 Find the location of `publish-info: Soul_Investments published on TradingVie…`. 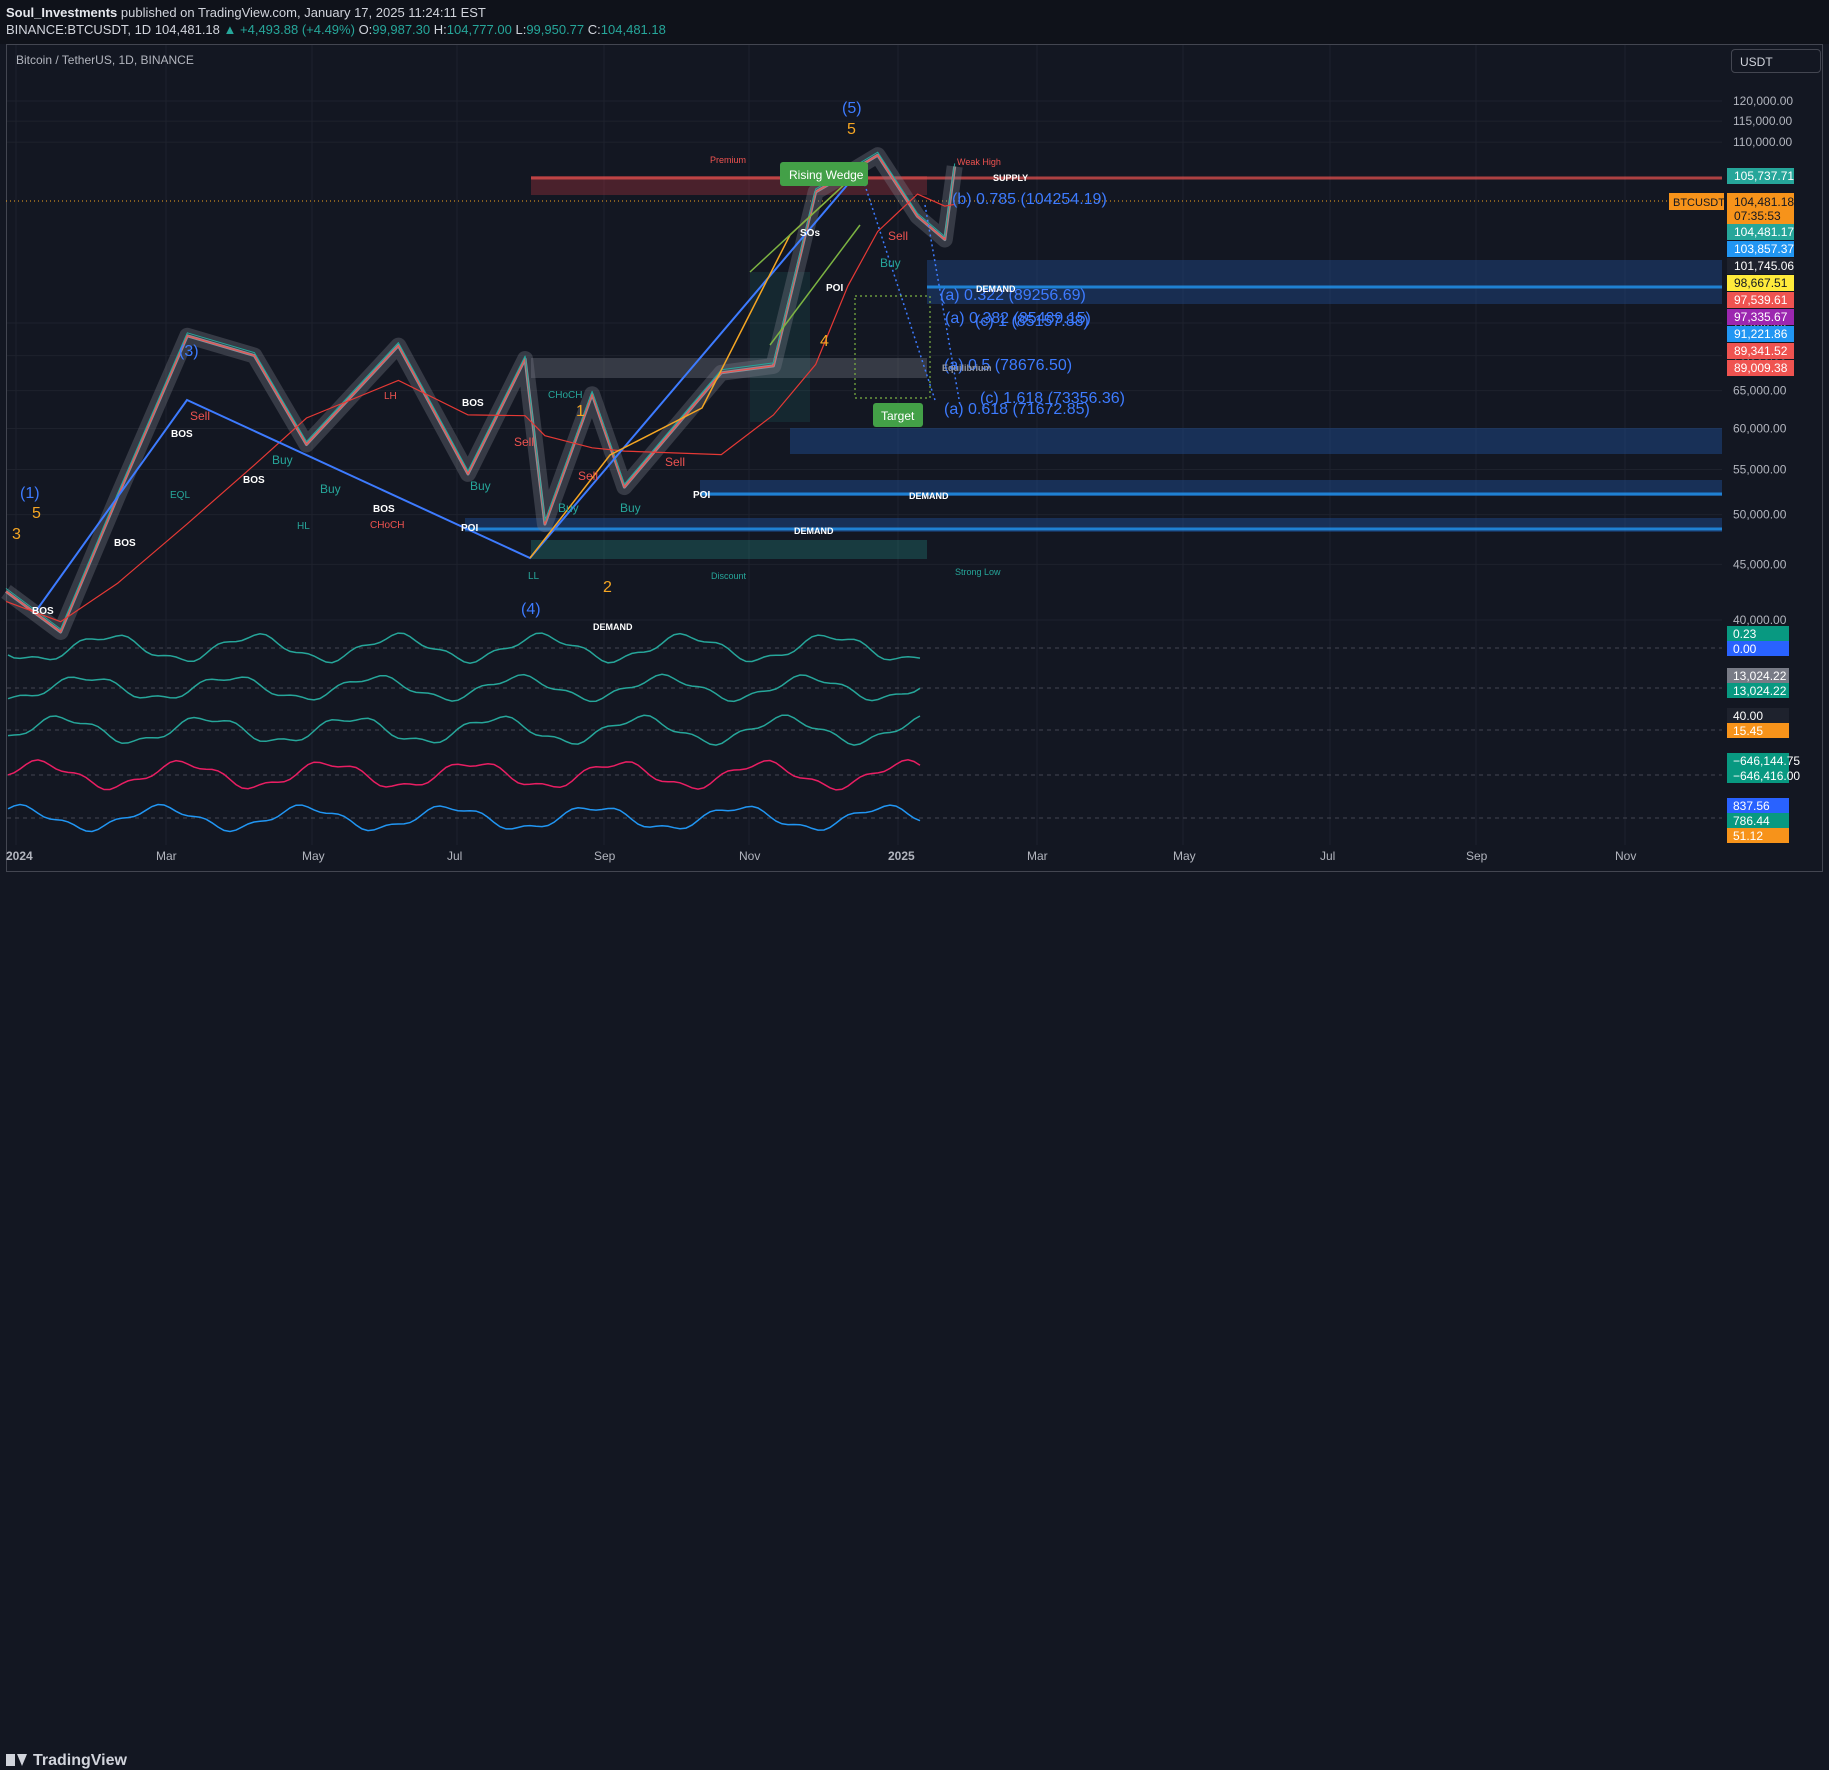

publish-info: Soul_Investments published on TradingVie… is located at coordinates (246, 12).